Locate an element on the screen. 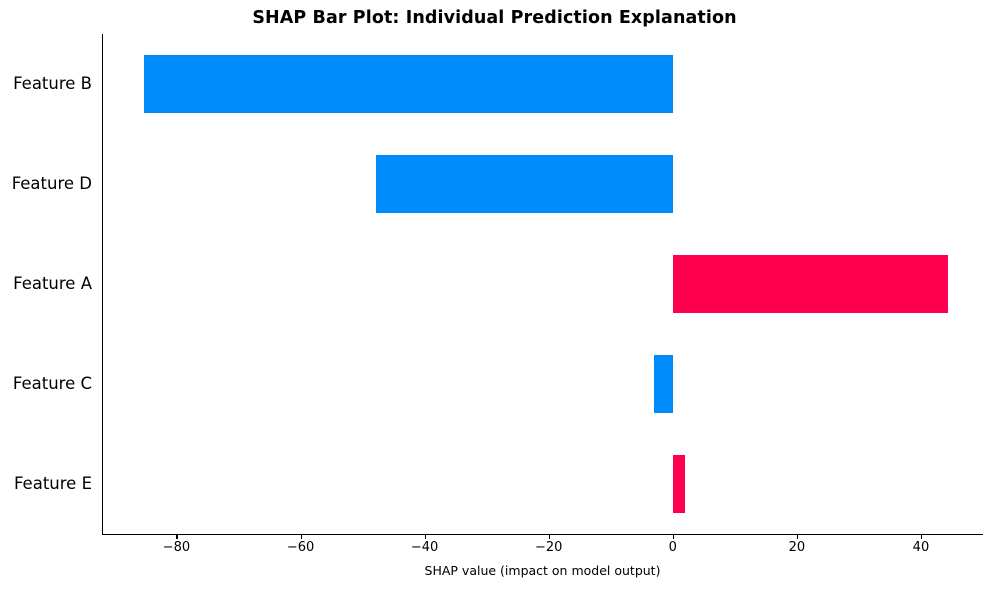  bar-feature-d is located at coordinates (524, 184).